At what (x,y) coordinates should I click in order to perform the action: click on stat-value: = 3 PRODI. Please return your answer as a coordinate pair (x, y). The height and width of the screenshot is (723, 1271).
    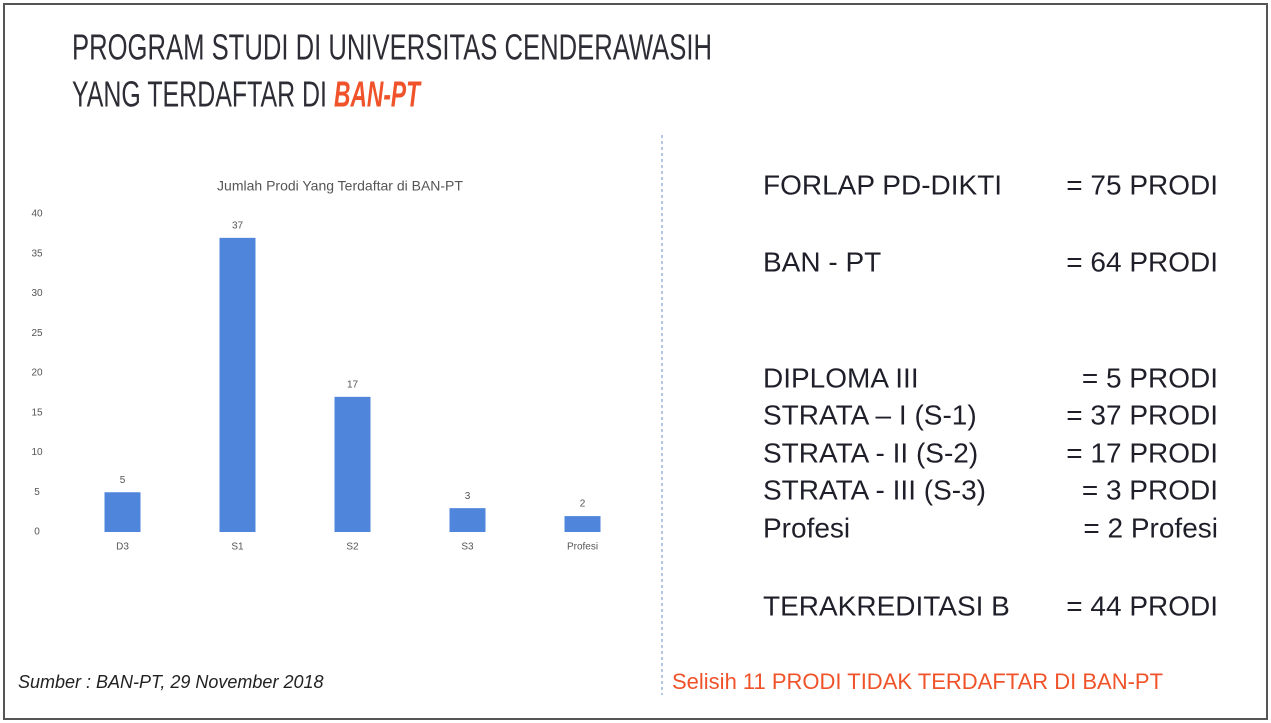
    Looking at the image, I should click on (1150, 489).